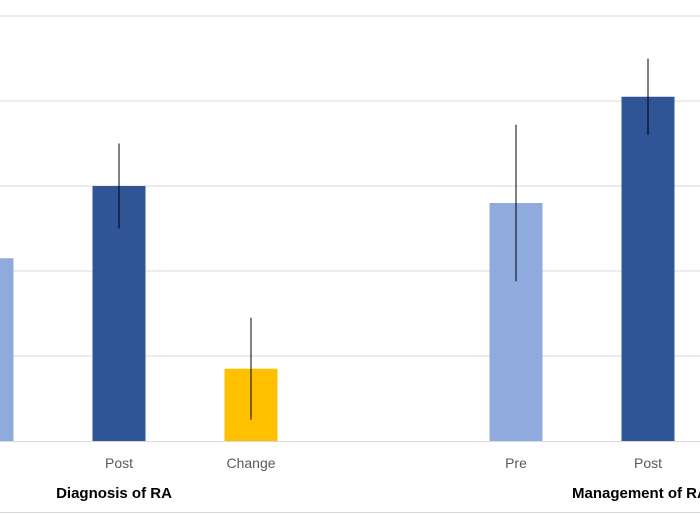  Describe the element at coordinates (516, 463) in the screenshot. I see `category-label-pre: Pre` at that location.